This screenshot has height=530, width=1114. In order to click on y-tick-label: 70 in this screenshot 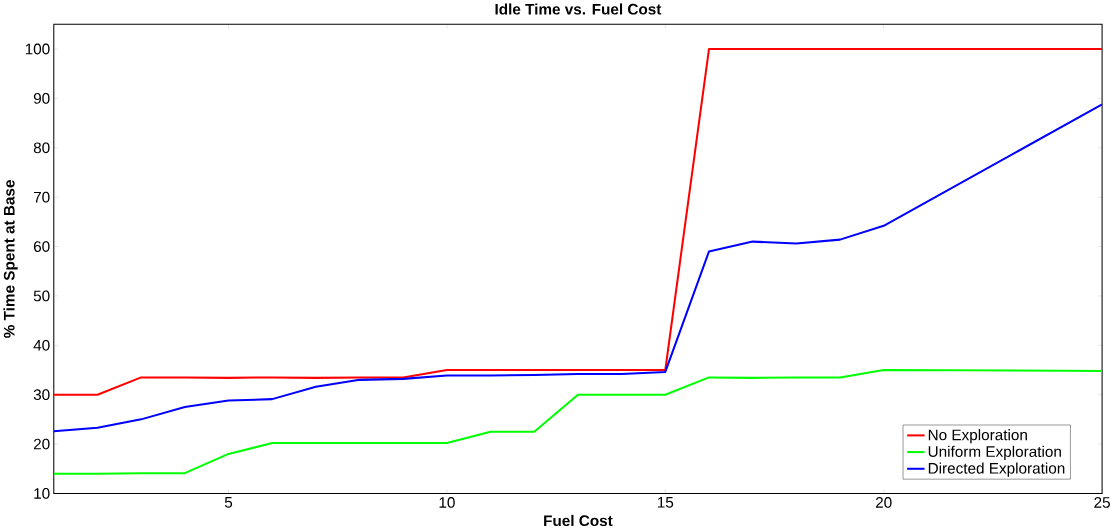, I will do `click(41, 197)`.